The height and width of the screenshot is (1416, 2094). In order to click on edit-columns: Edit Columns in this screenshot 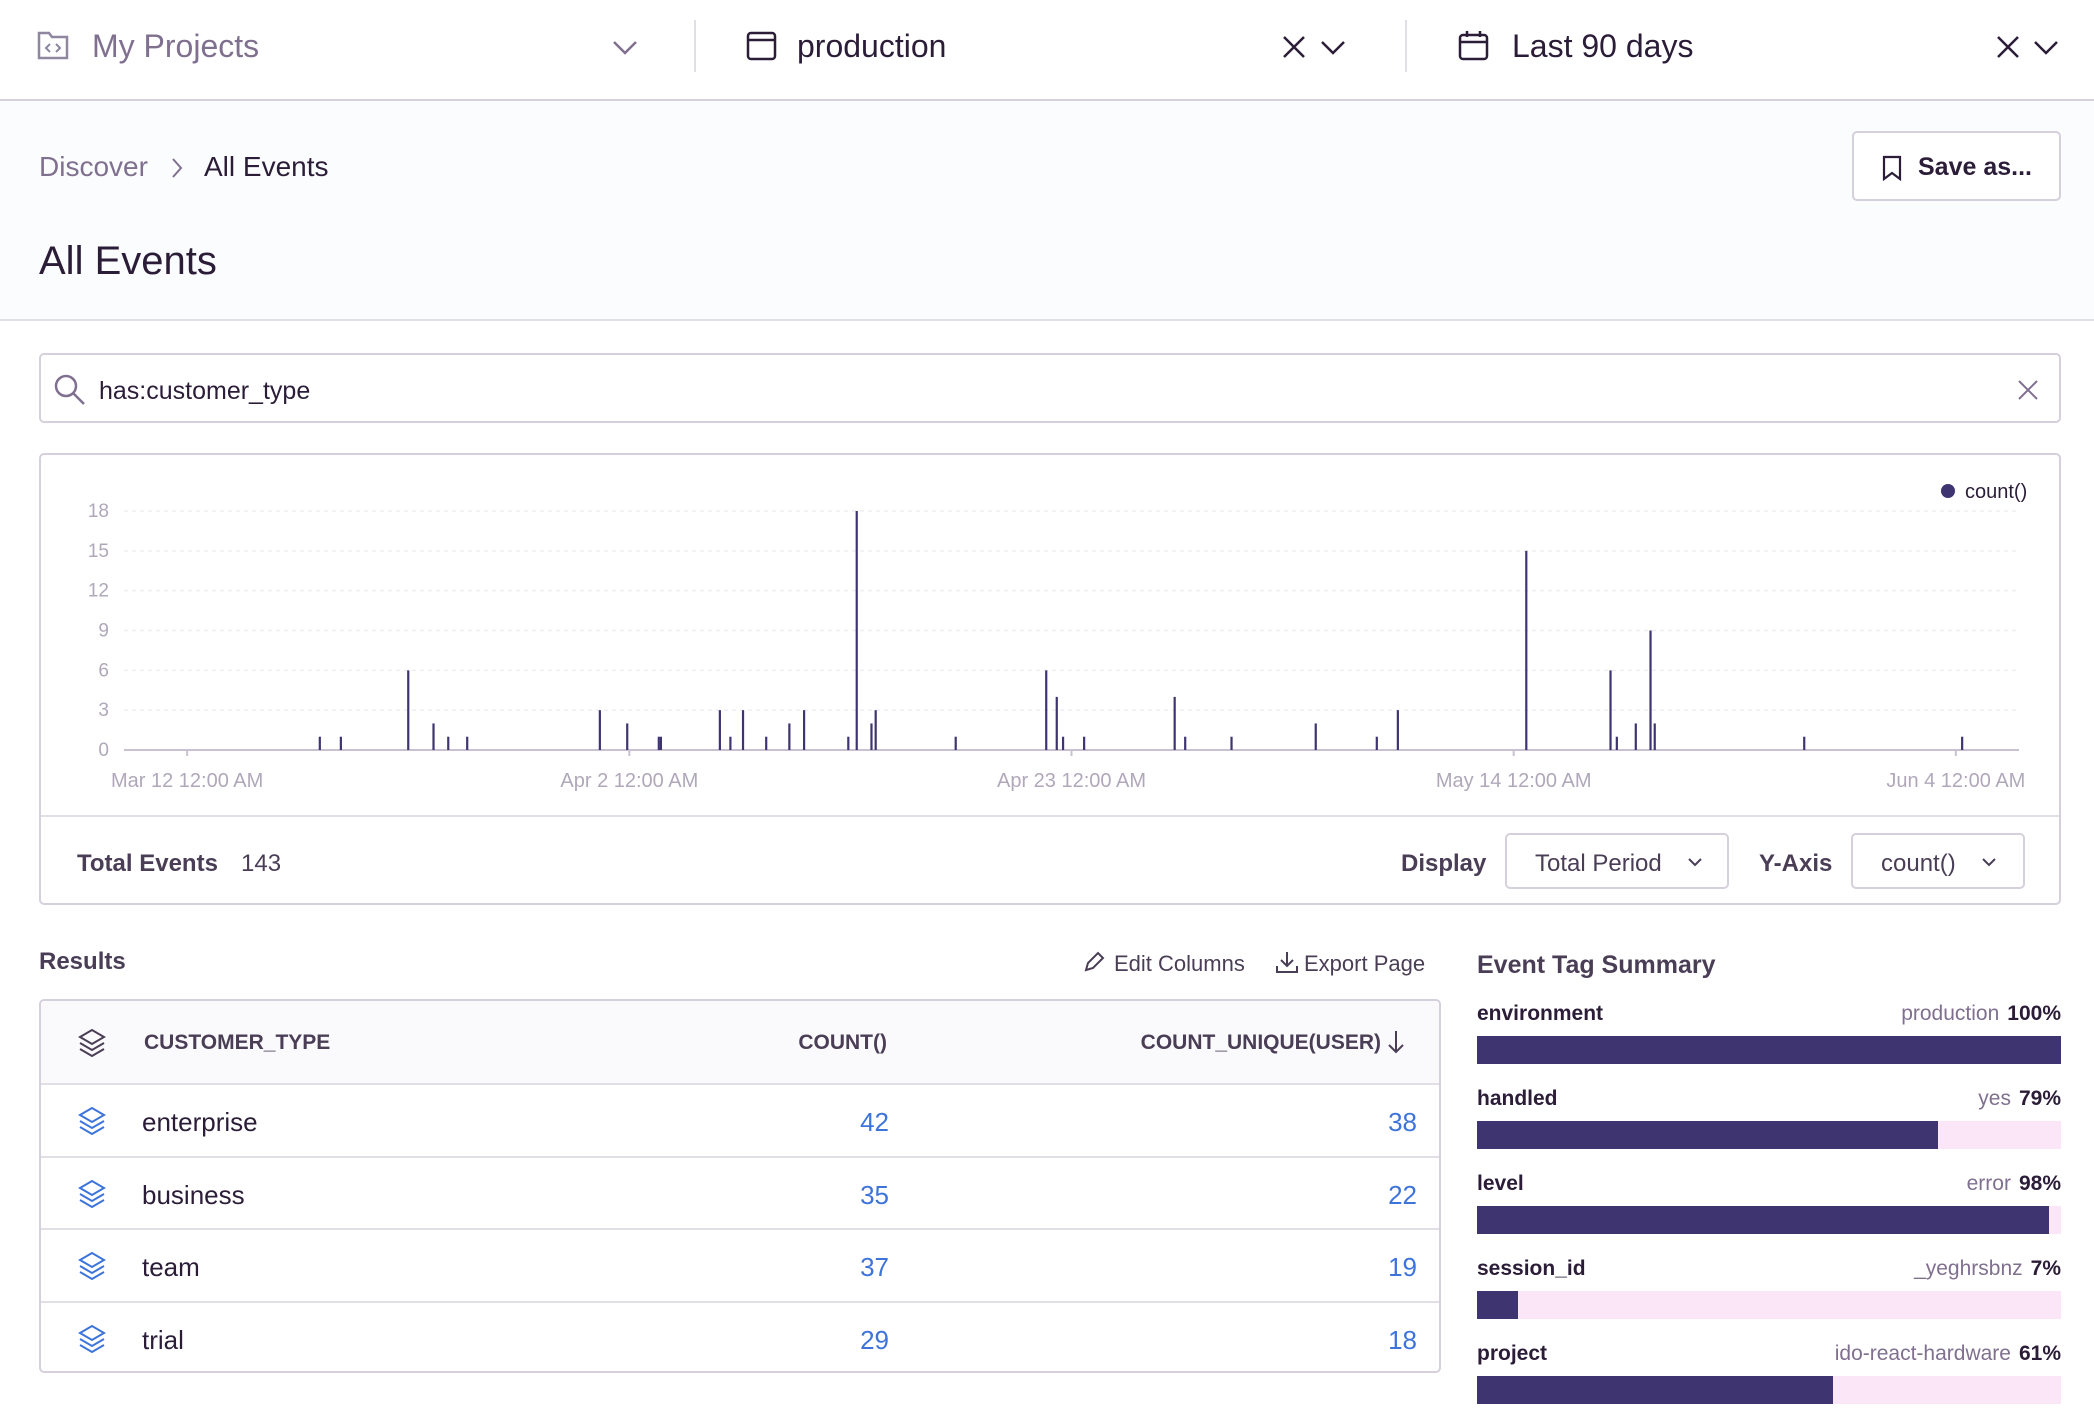, I will do `click(1179, 963)`.